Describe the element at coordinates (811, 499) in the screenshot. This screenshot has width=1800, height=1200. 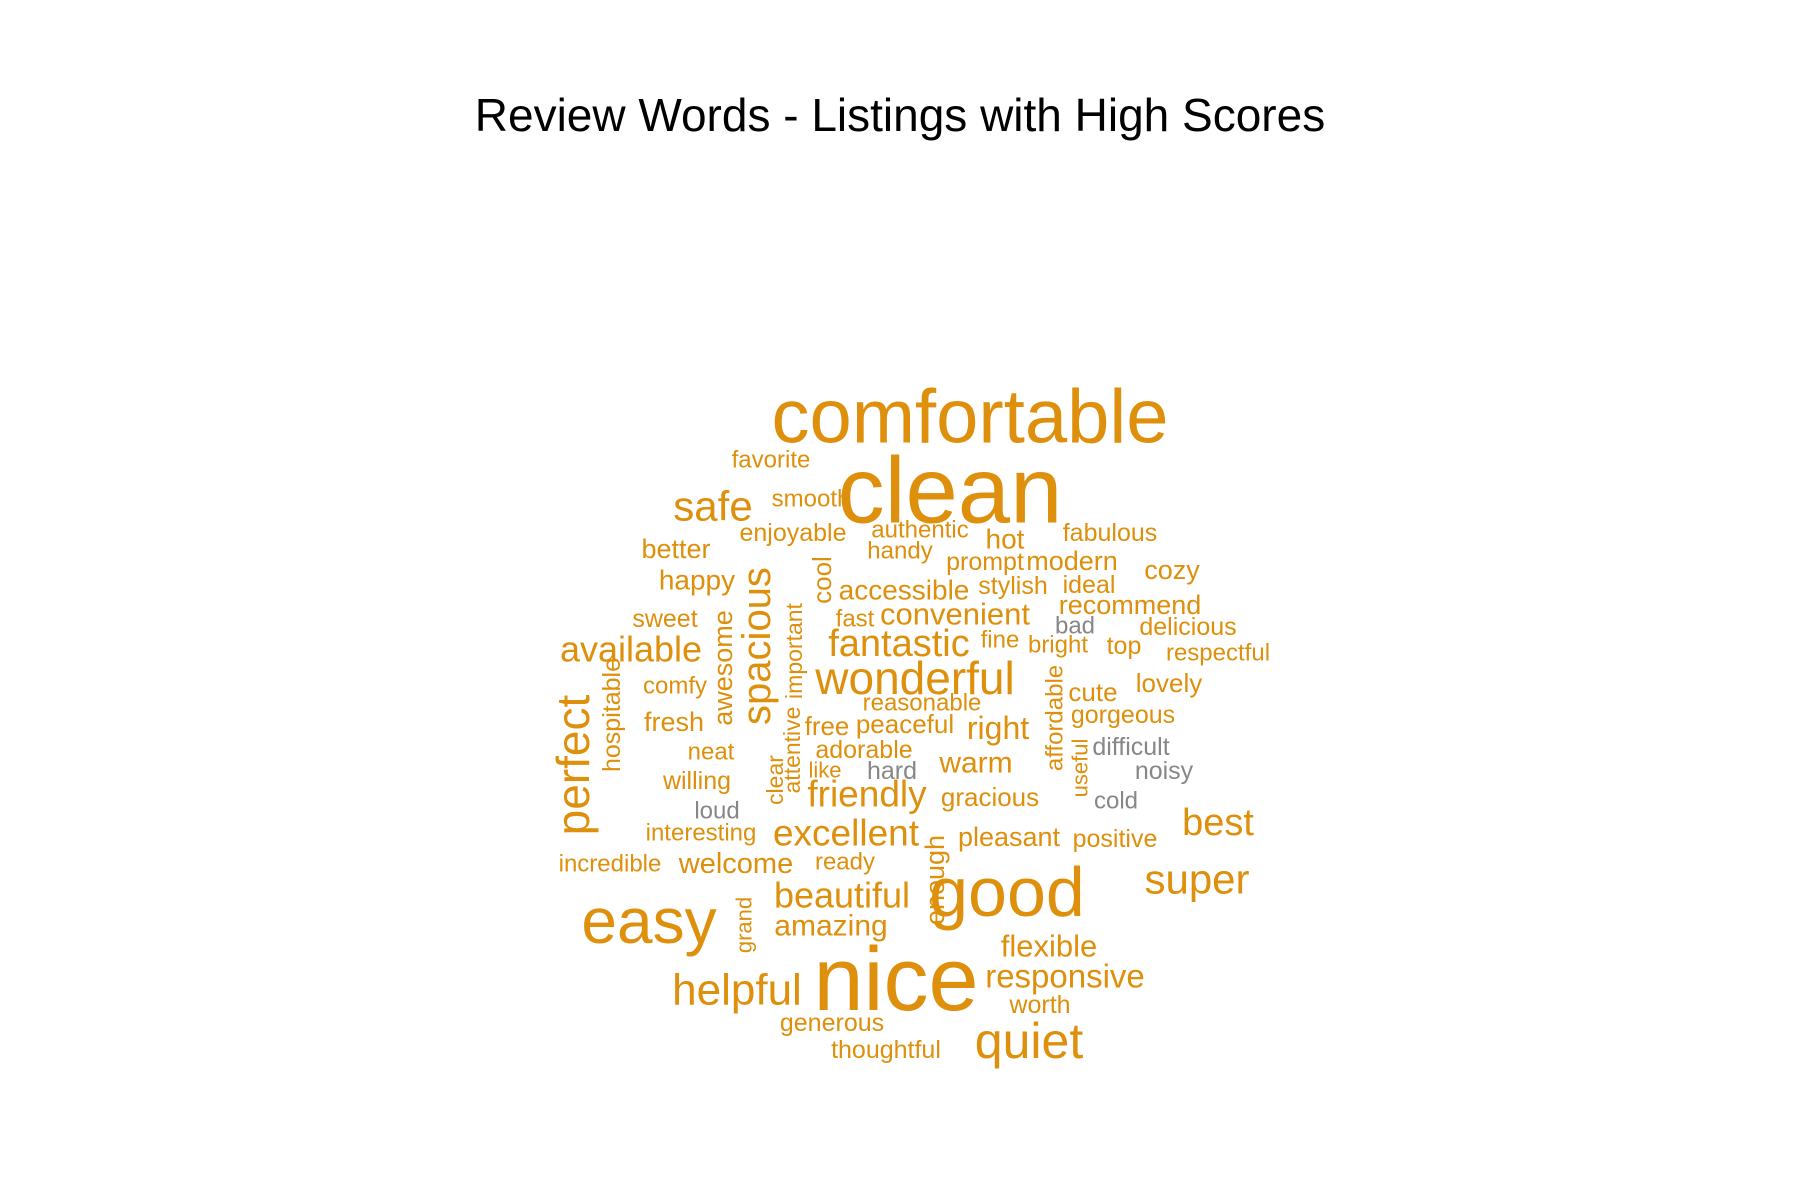
I see `word-smooth: smooth` at that location.